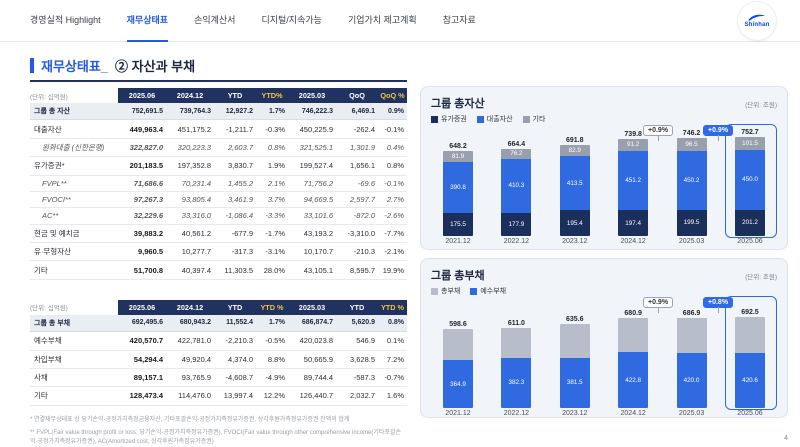 This screenshot has width=800, height=447. I want to click on cell-value: 13,997.4, so click(235, 396).